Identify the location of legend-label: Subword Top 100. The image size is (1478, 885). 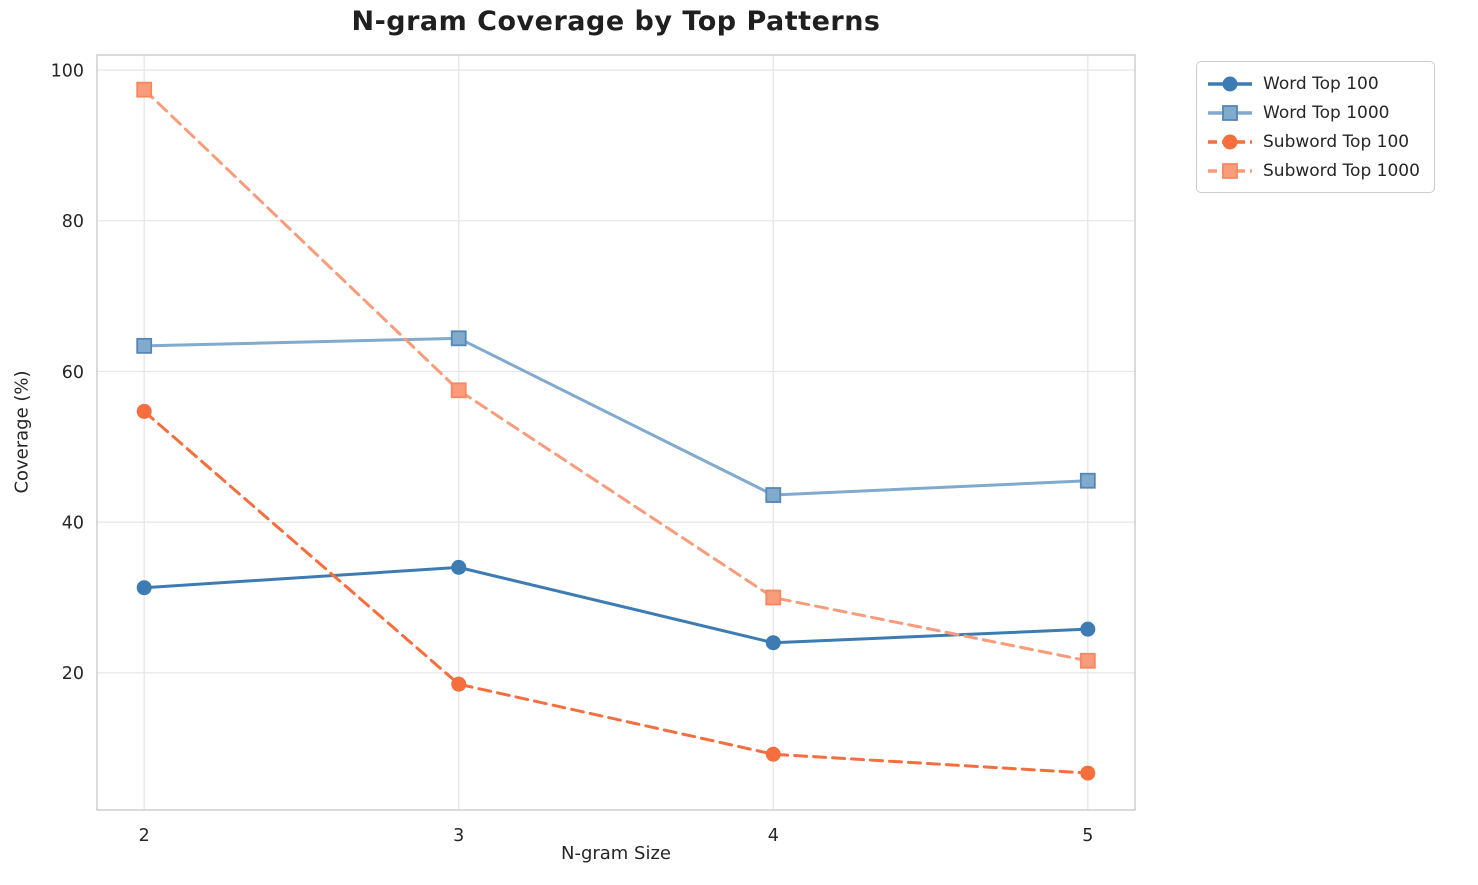
(1336, 141).